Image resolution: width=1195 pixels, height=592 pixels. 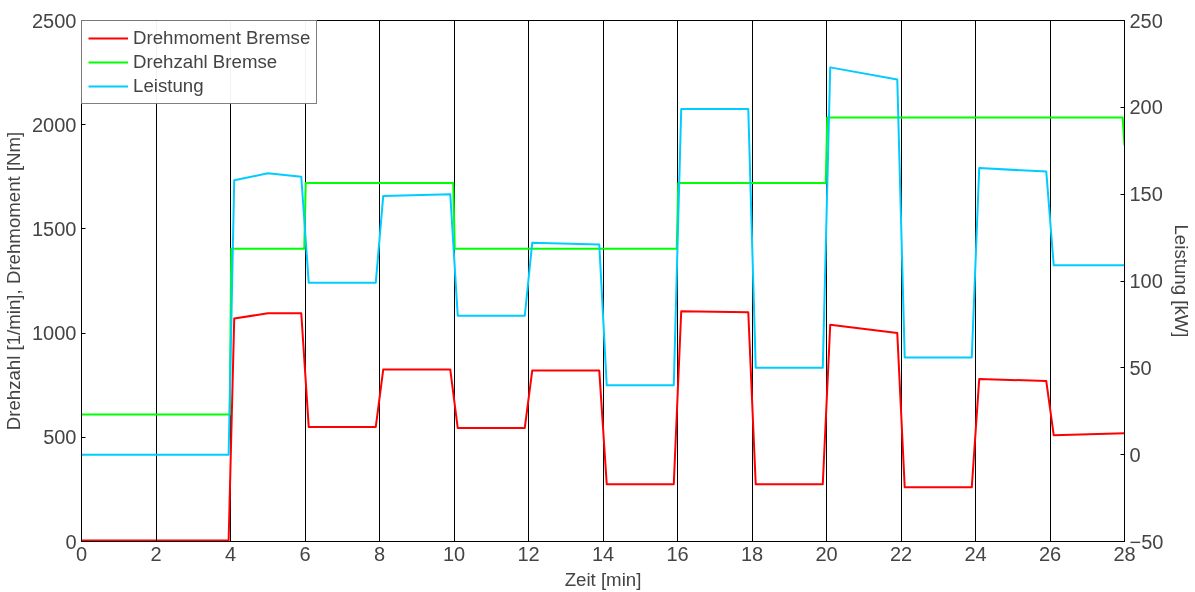 I want to click on y-tick-label: 500, so click(x=60, y=437).